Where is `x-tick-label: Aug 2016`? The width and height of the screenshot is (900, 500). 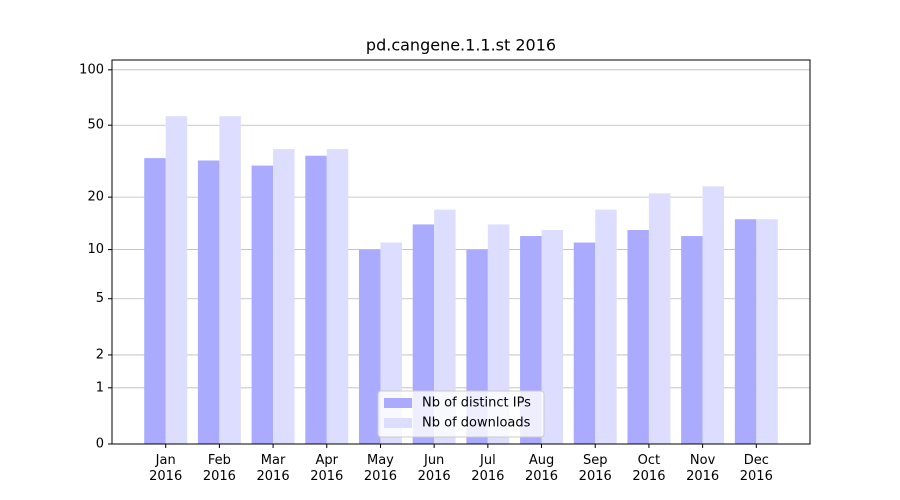 x-tick-label: Aug 2016 is located at coordinates (541, 468).